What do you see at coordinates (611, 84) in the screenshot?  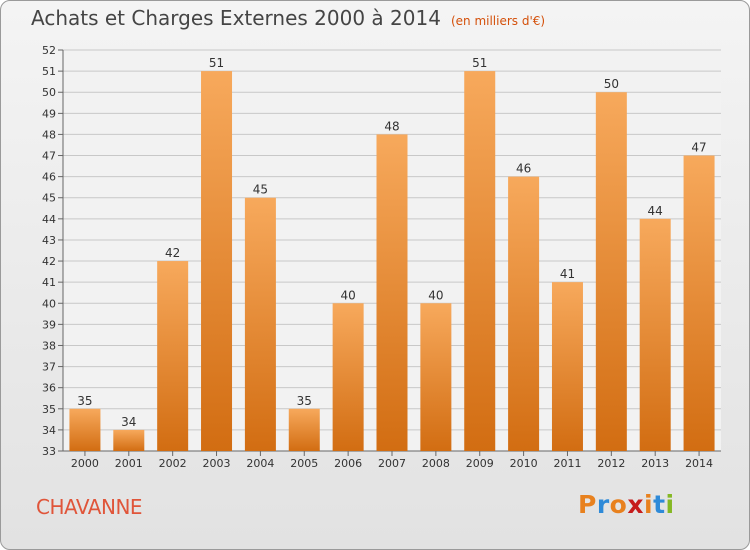 I see `bar-value-label: 50` at bounding box center [611, 84].